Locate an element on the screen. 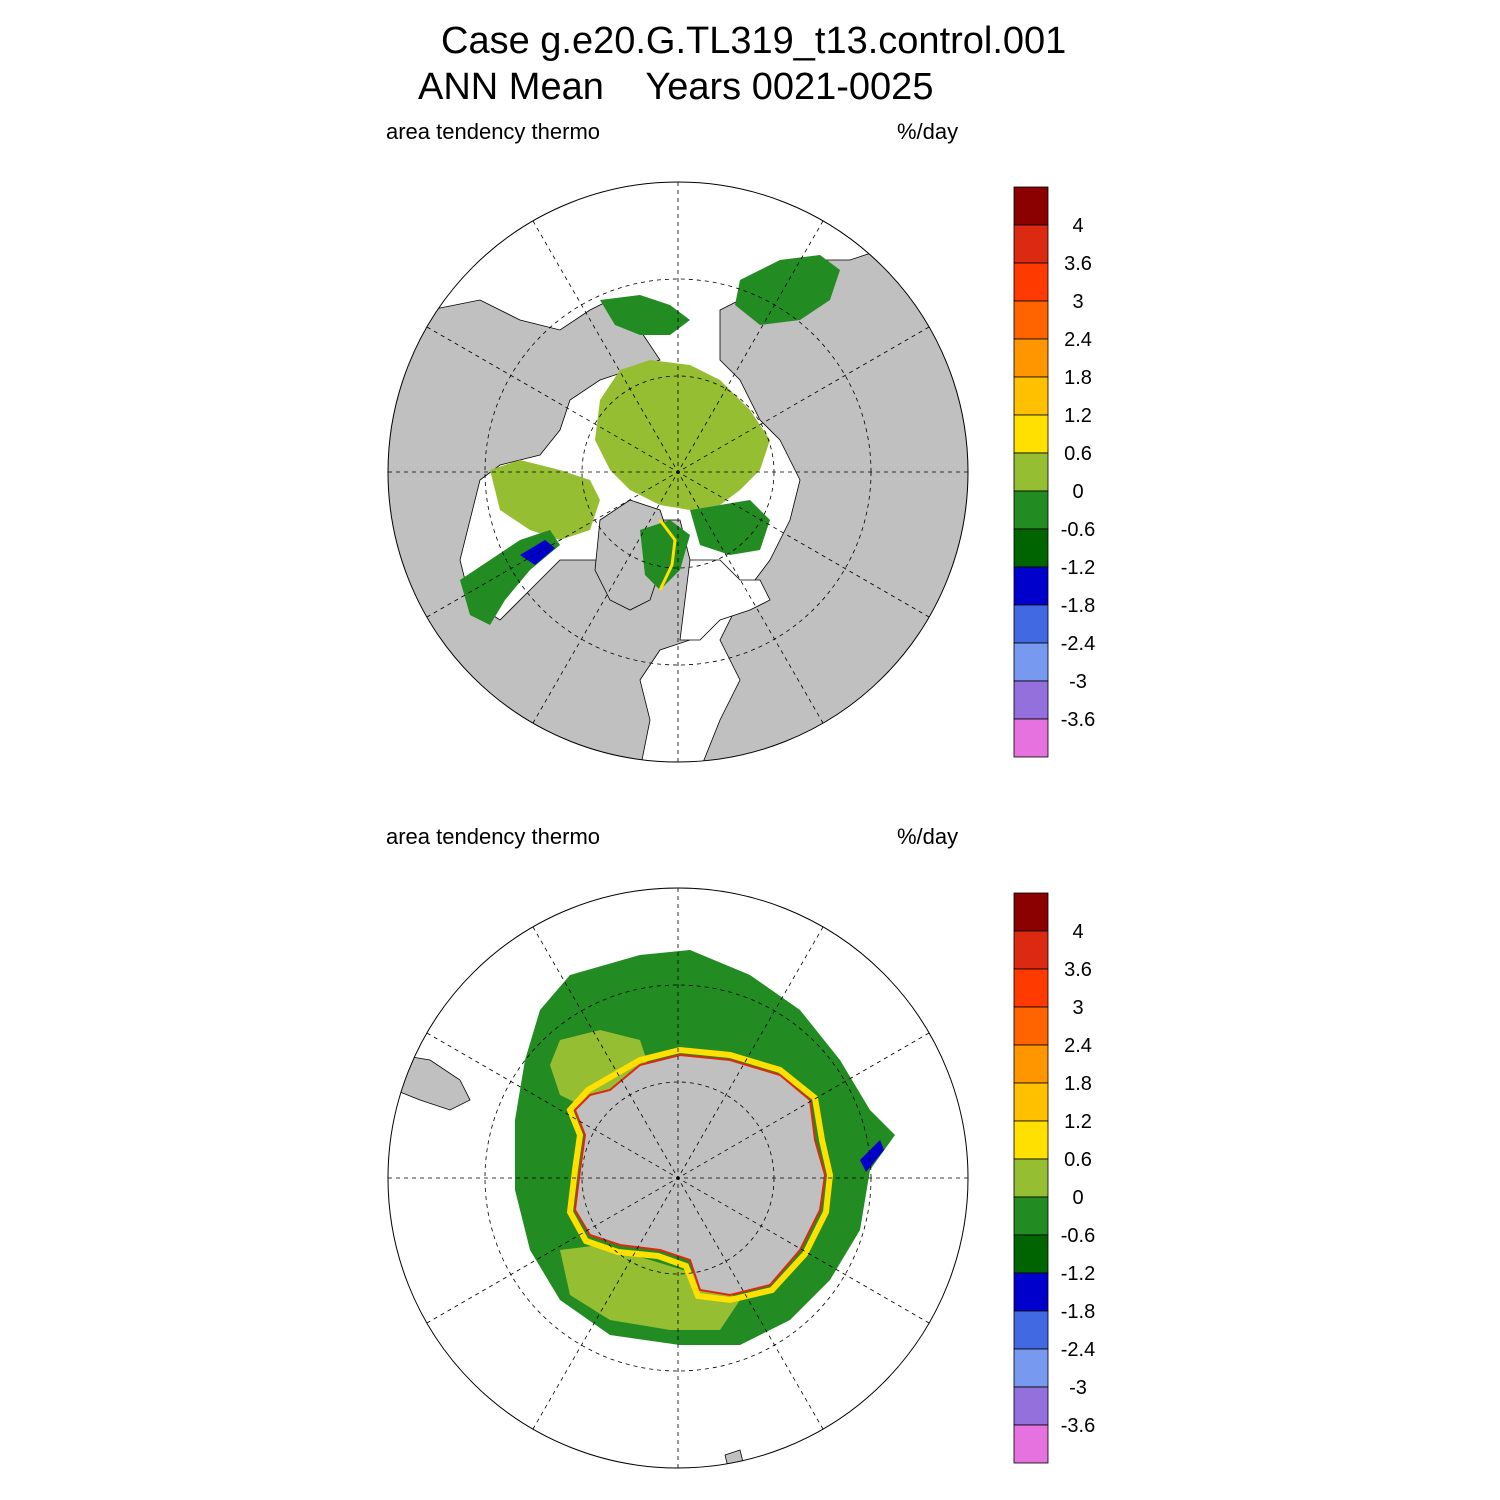 The height and width of the screenshot is (1500, 1500). figure-title-line2: ANN Mean Years 0021-0025 is located at coordinates (676, 87).